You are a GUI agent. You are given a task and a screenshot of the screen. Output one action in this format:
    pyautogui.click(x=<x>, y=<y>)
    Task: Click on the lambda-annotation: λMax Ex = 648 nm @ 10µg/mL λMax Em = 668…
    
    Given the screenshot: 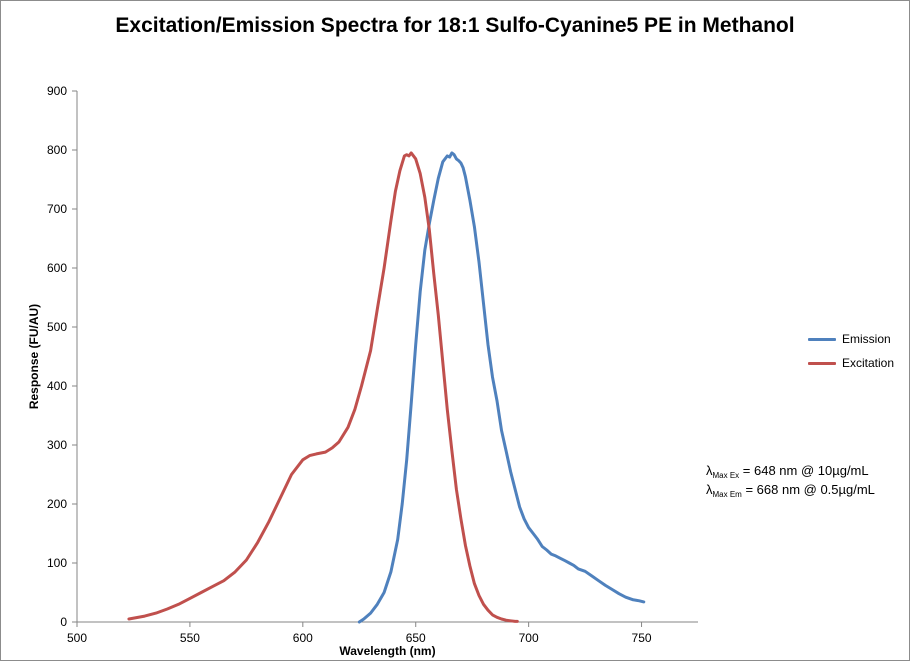 What is the action you would take?
    pyautogui.click(x=790, y=481)
    